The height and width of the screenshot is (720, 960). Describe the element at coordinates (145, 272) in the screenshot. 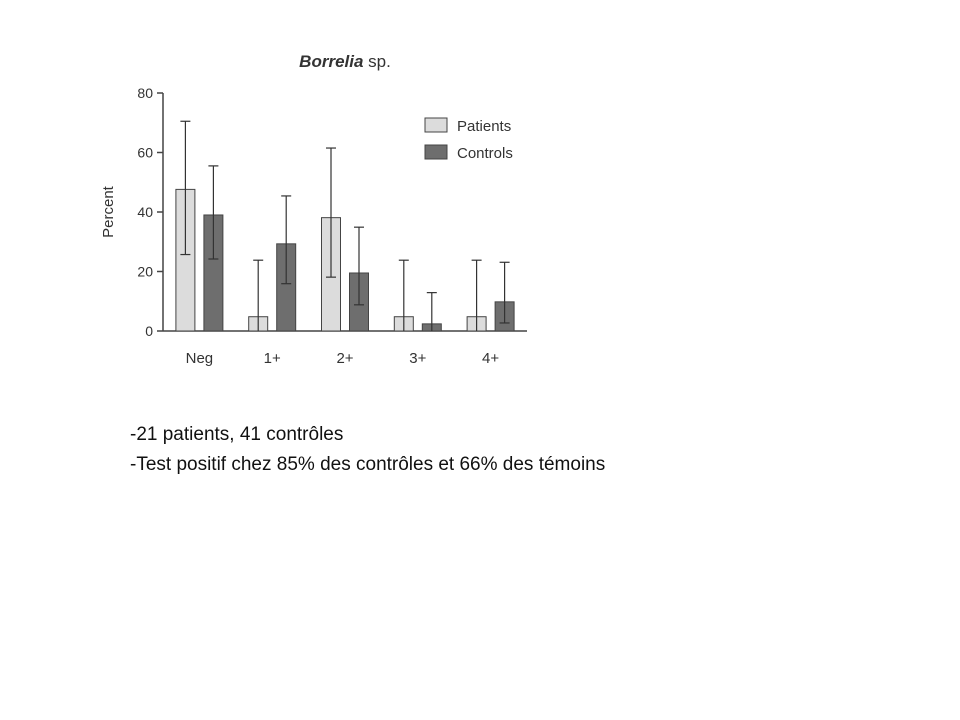

I see `y-tick-label-20: 20` at that location.